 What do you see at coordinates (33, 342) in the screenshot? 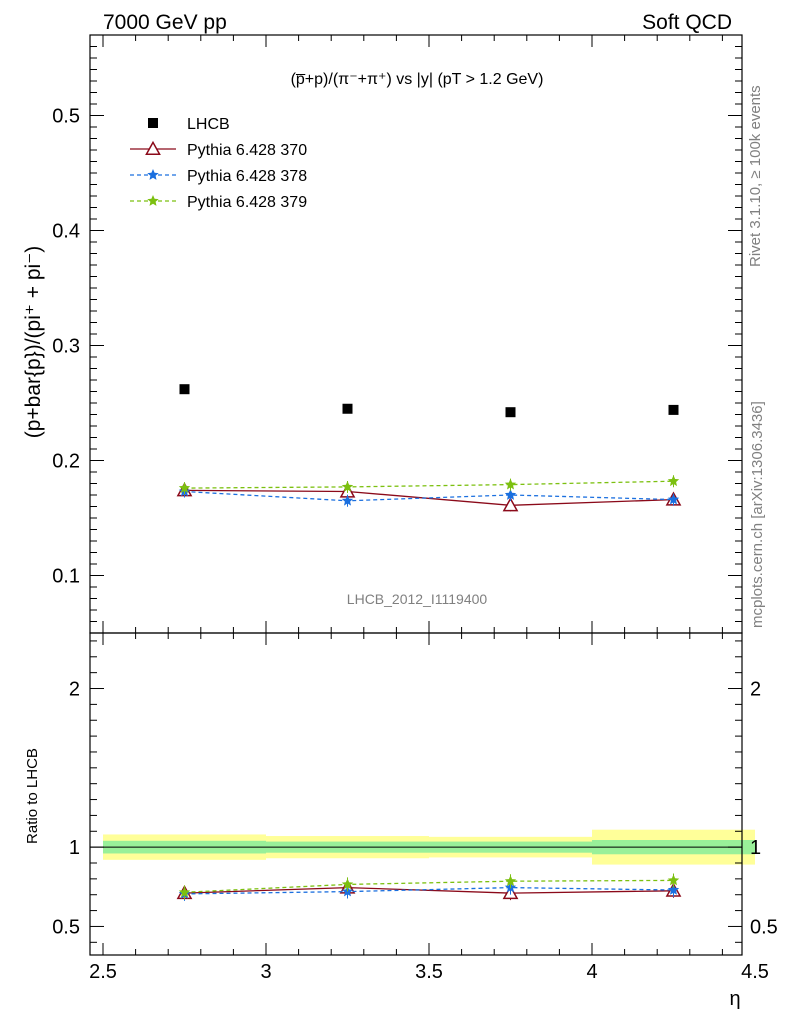
I see `main-y-axis-label: (p+bar{p})/(pi⁺ + pi⁻)` at bounding box center [33, 342].